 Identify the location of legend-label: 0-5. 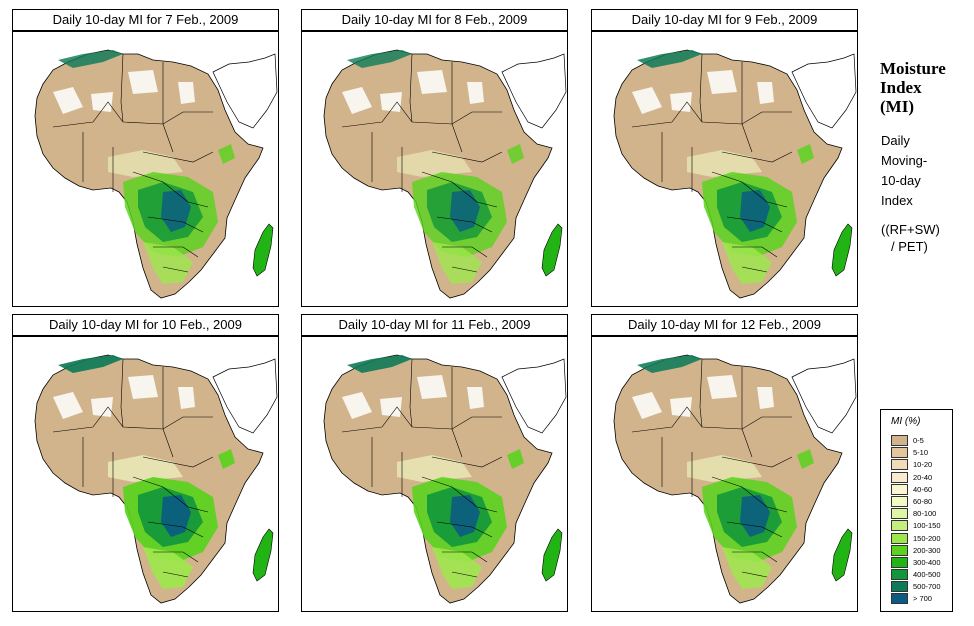
(918, 440).